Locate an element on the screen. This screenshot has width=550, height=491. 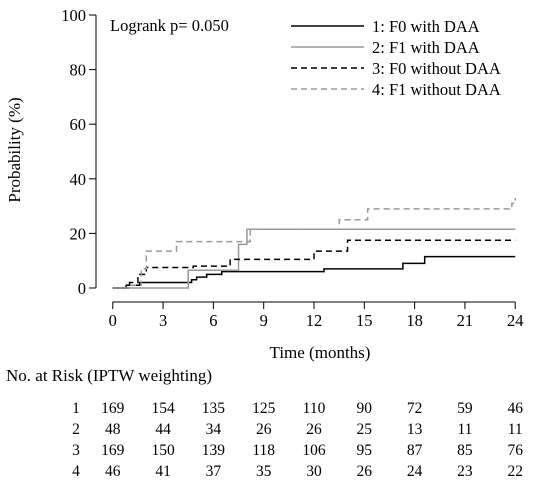
risk-cell: 25 is located at coordinates (364, 429).